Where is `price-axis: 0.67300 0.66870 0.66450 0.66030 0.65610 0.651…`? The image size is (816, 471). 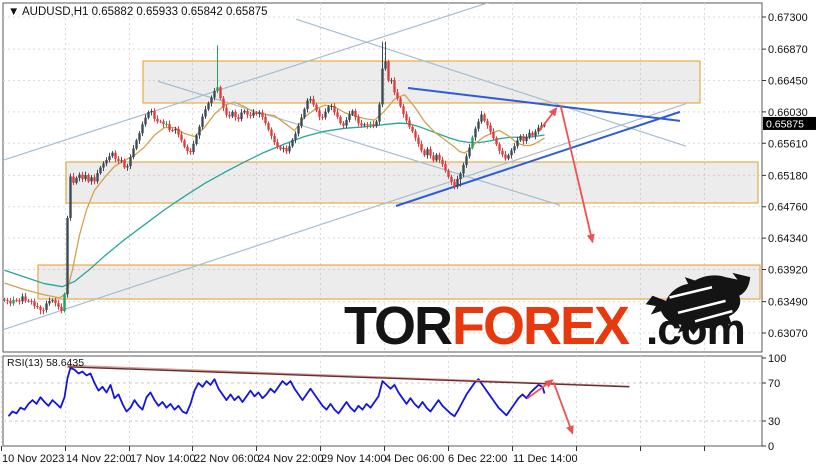
price-axis: 0.67300 0.66870 0.66450 0.66030 0.65610 0.651… is located at coordinates (785, 232).